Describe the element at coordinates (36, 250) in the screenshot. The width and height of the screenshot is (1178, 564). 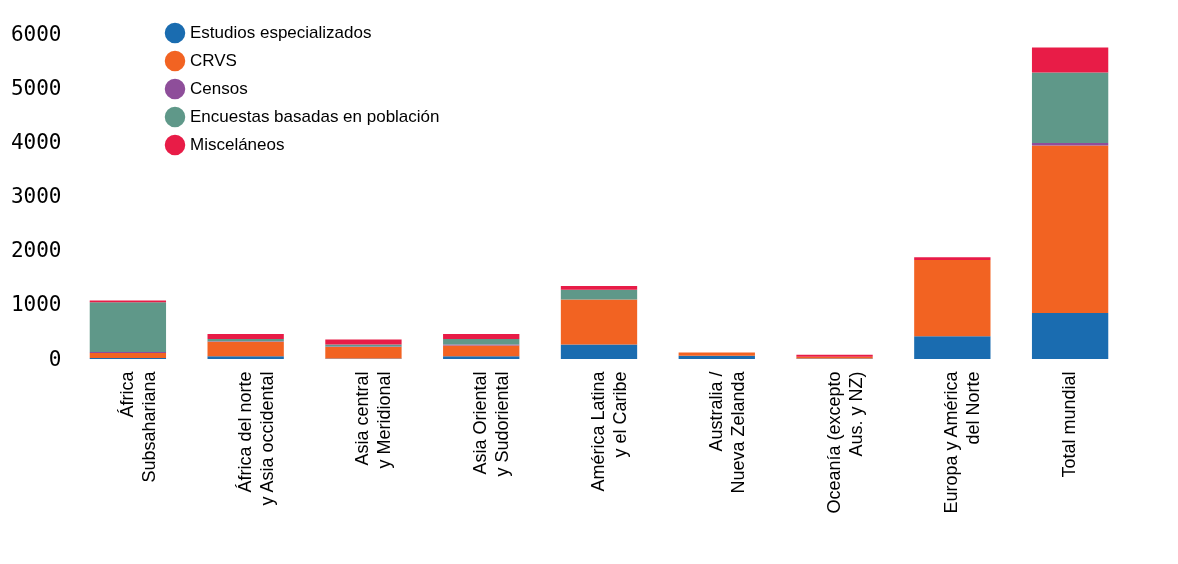
I see `y-tick-label: 2000` at that location.